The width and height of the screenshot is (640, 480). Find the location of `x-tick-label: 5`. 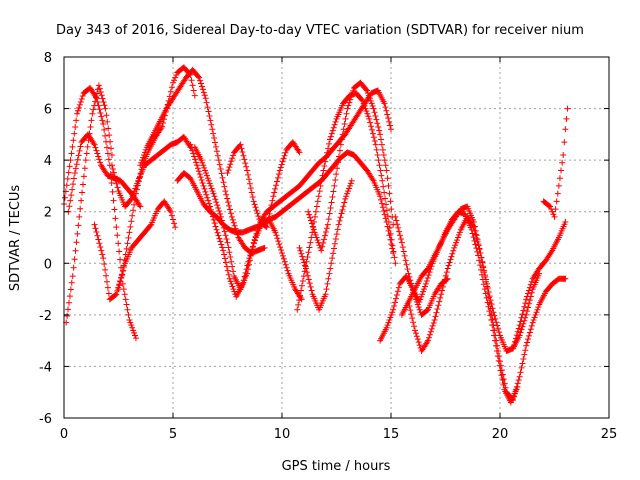

x-tick-label: 5 is located at coordinates (173, 434).